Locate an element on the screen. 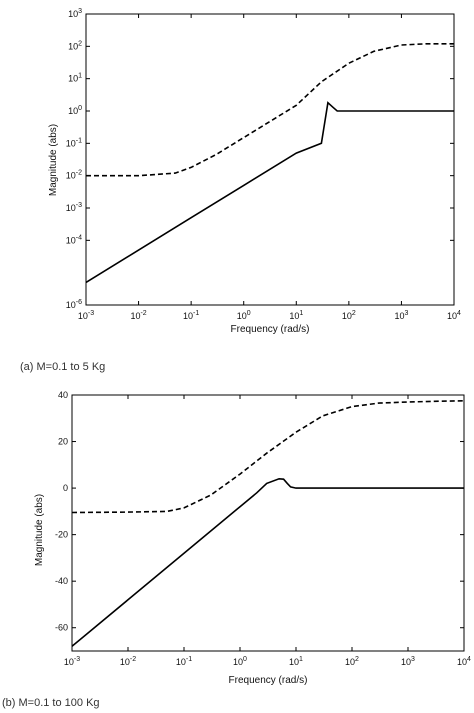 The width and height of the screenshot is (474, 713). chart-b-xtick-label: 10⁰ is located at coordinates (240, 661).